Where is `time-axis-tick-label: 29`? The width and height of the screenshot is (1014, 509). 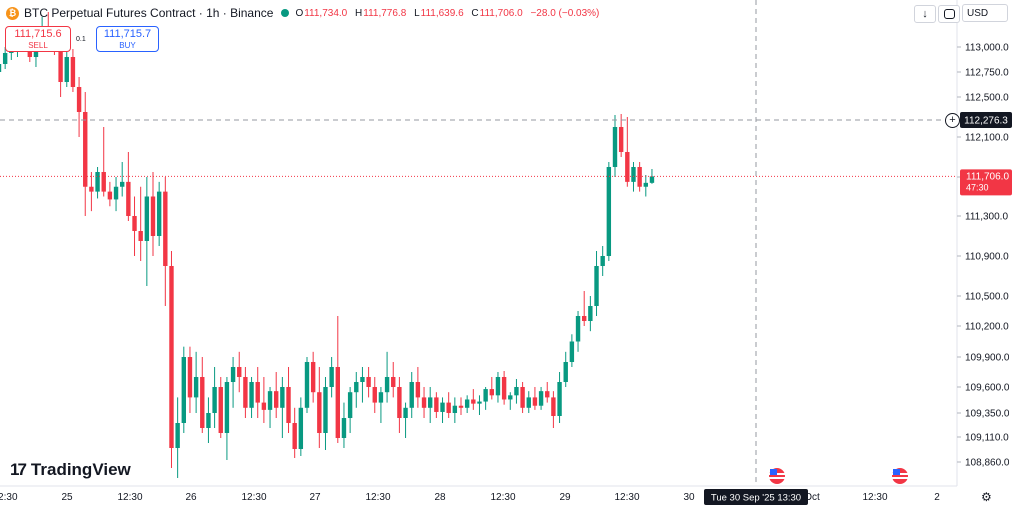 time-axis-tick-label: 29 is located at coordinates (565, 497).